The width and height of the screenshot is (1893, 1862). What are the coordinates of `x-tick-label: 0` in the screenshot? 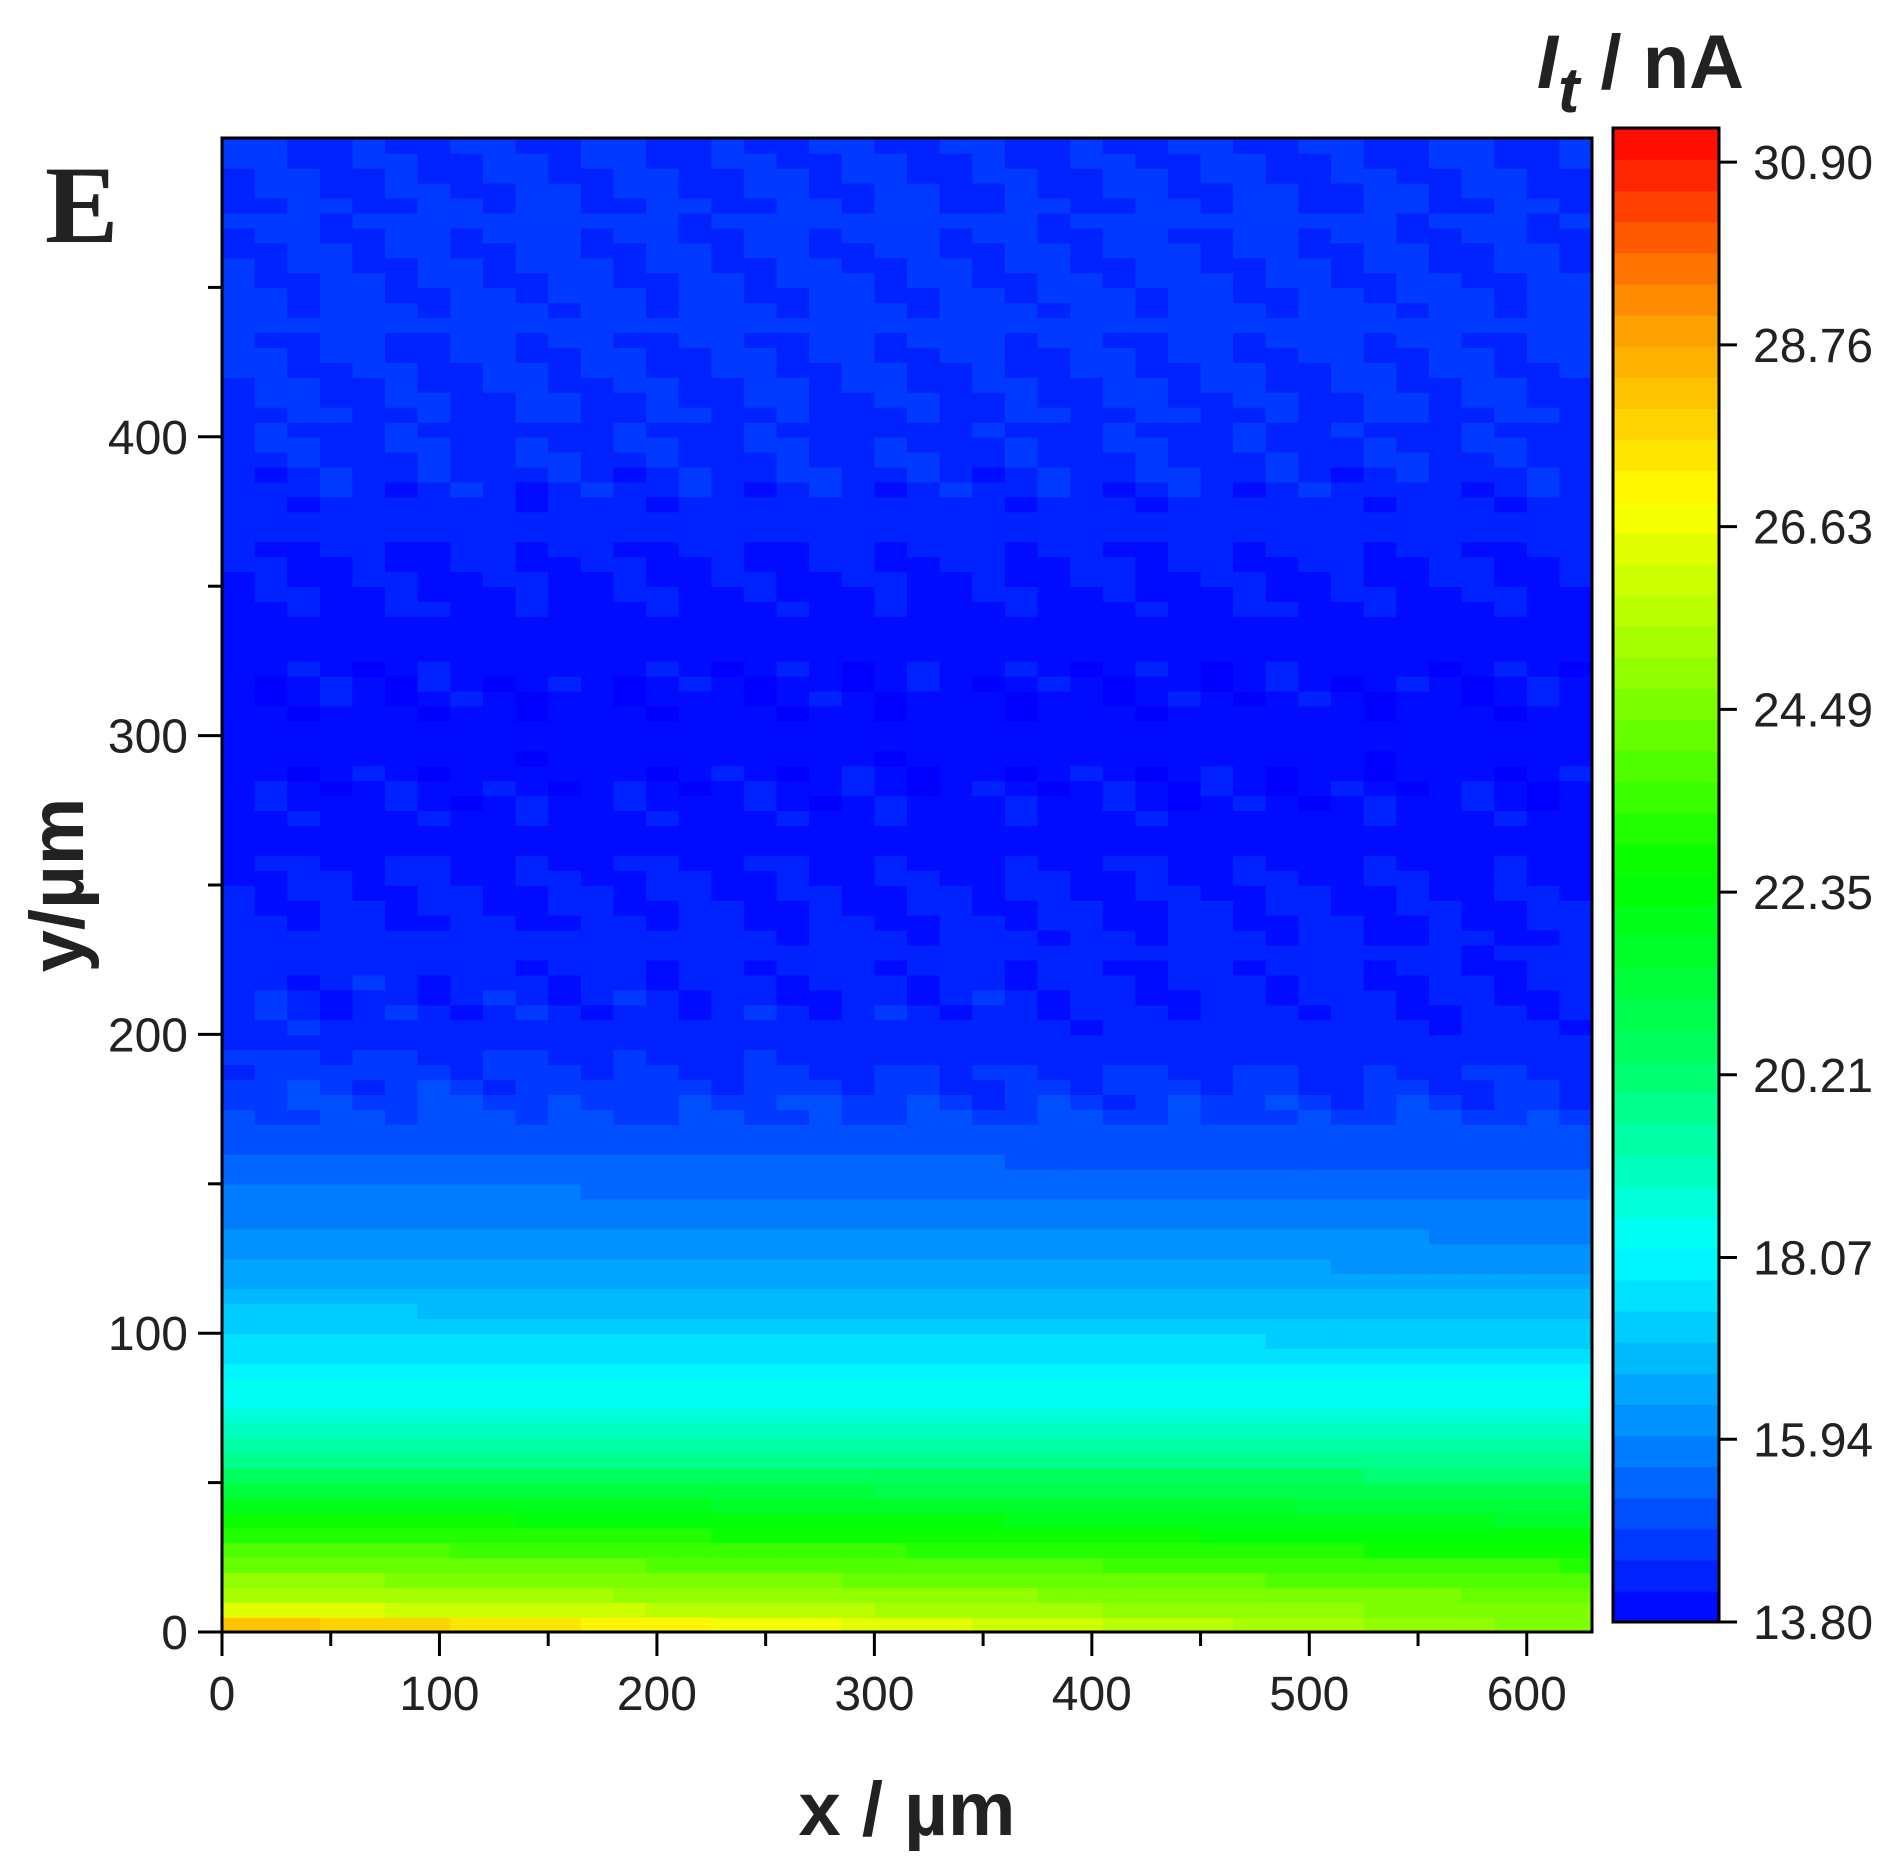 It's located at (222, 1694).